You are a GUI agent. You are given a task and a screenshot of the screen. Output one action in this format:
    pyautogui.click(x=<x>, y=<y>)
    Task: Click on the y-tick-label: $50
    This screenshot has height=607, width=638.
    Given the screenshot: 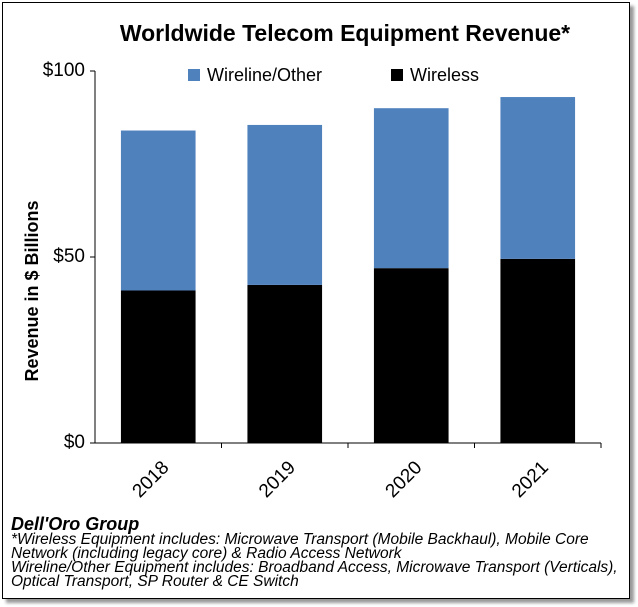 What is the action you would take?
    pyautogui.click(x=69, y=256)
    